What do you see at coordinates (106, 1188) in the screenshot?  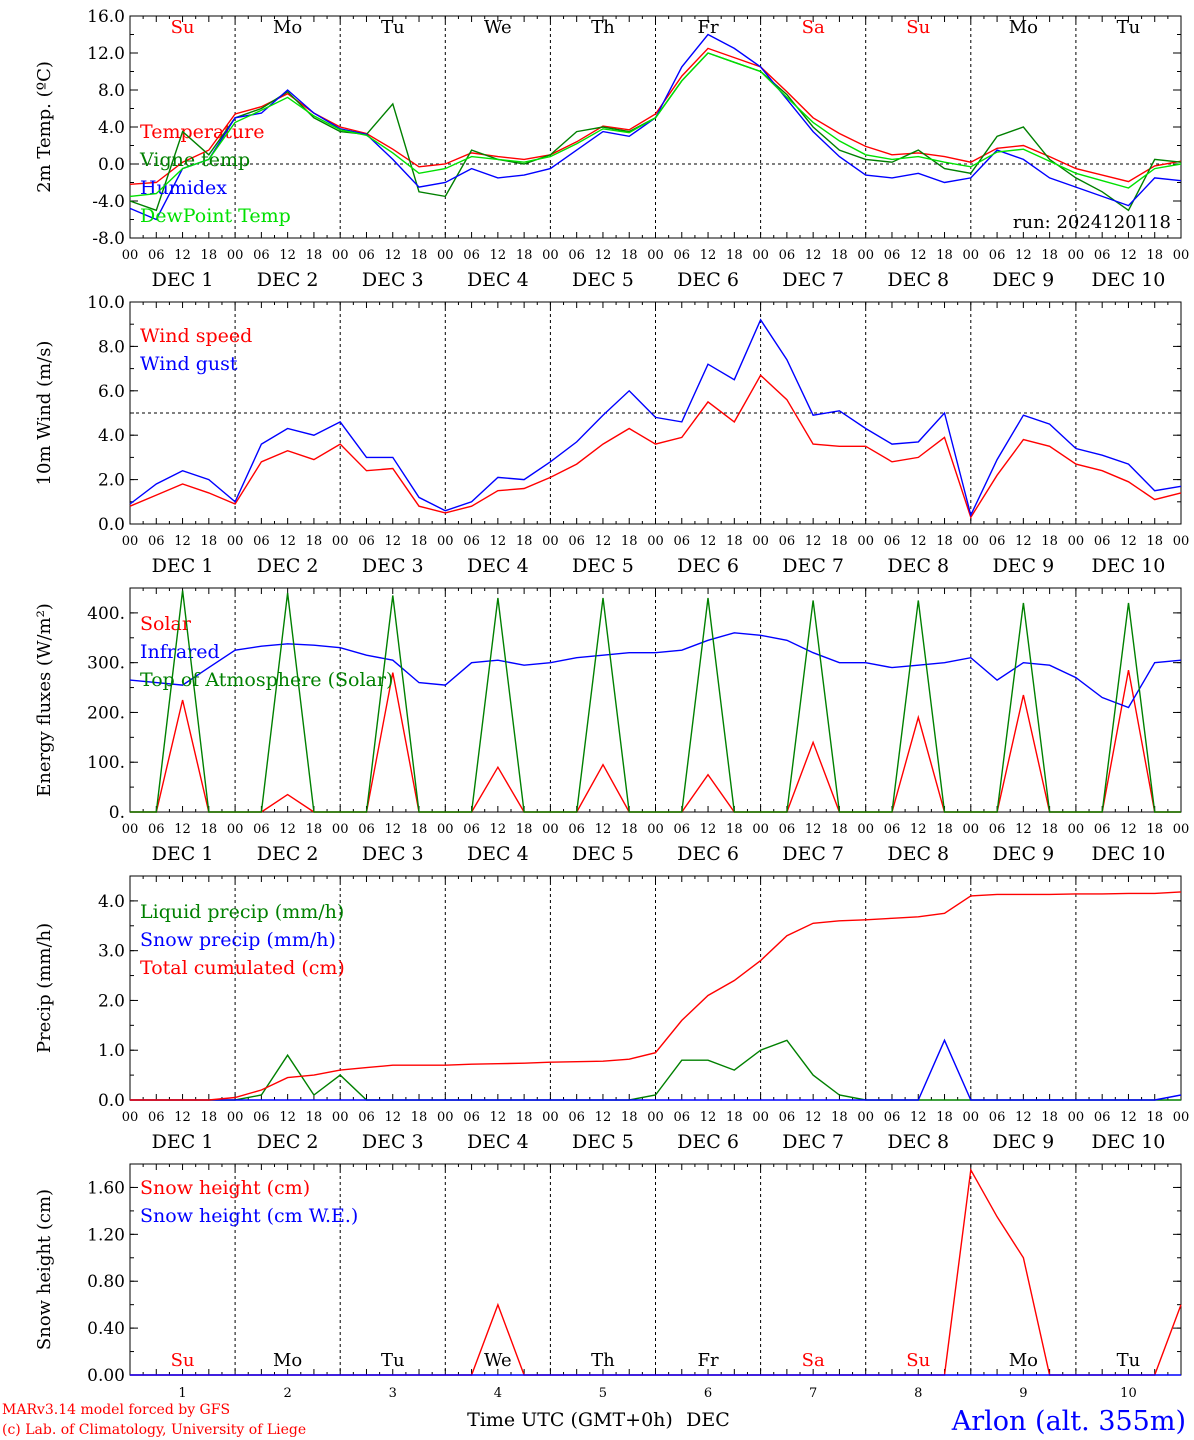 I see `y-tick-label: 1.60` at bounding box center [106, 1188].